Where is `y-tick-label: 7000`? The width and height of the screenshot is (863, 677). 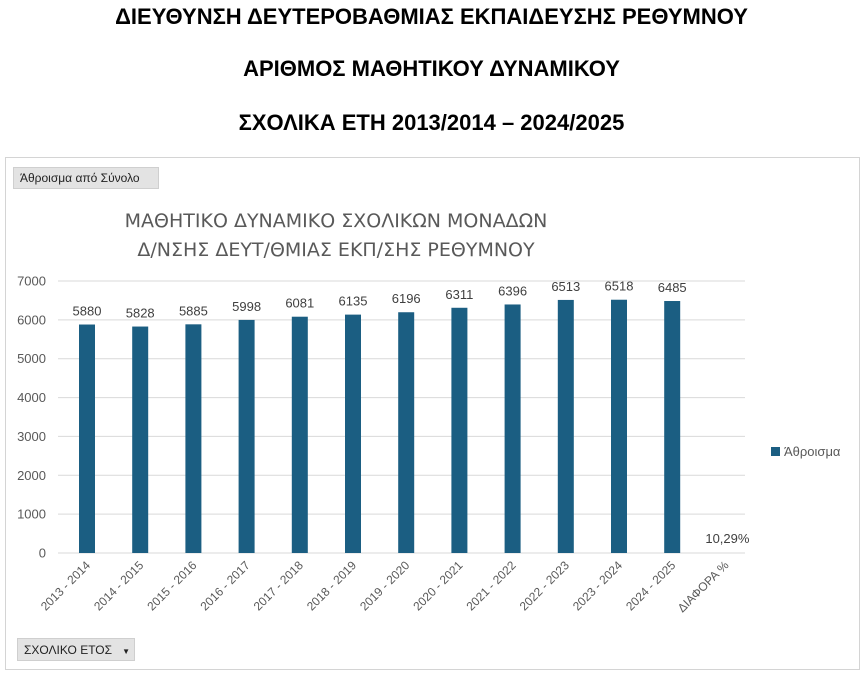
y-tick-label: 7000 is located at coordinates (31, 281).